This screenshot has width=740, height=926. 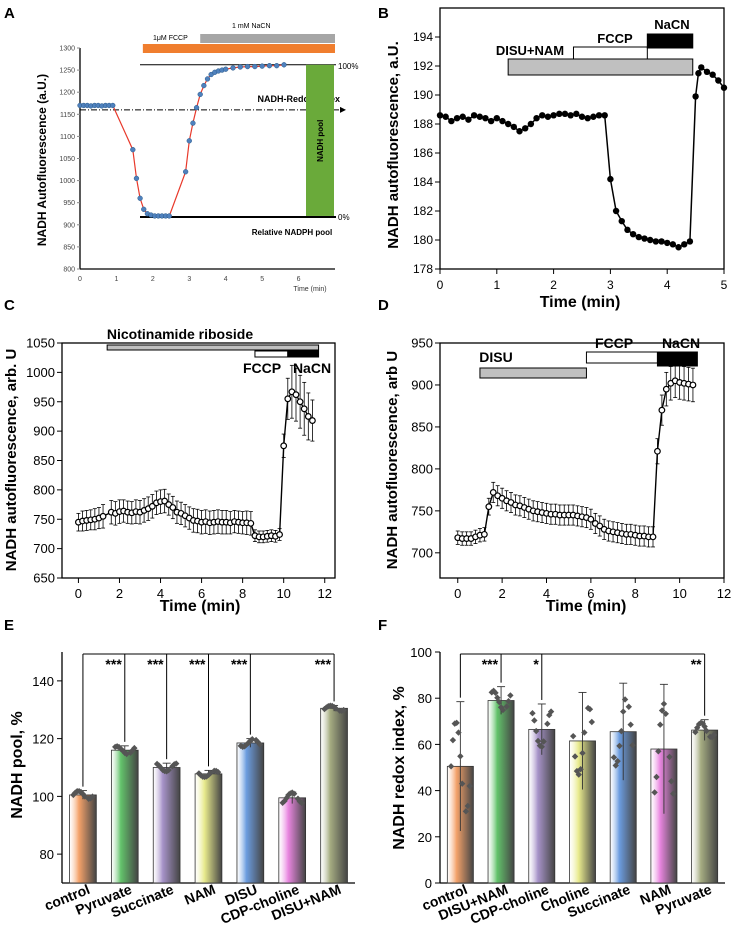 What do you see at coordinates (425, 744) in the screenshot?
I see `y-tick-label: 60` at bounding box center [425, 744].